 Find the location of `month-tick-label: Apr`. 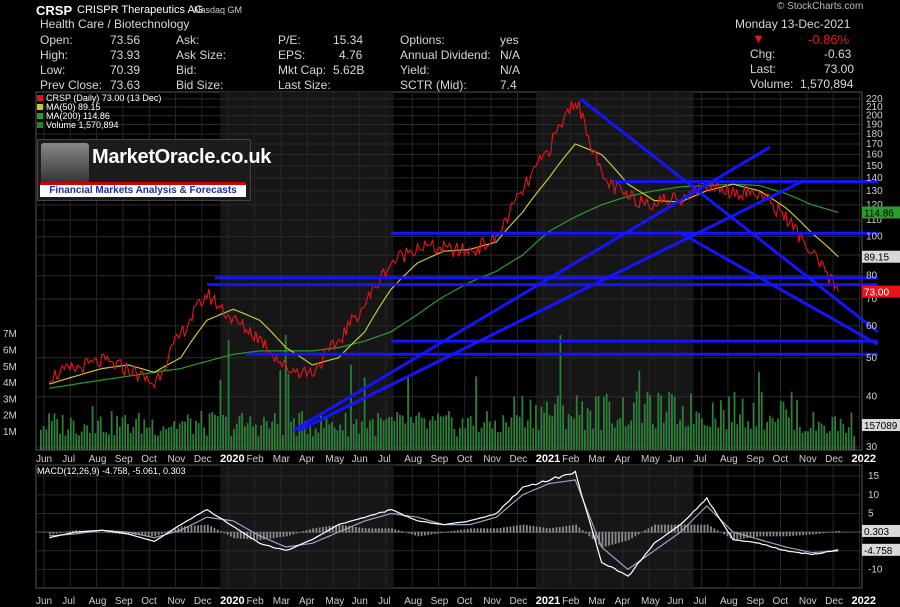

month-tick-label: Apr is located at coordinates (307, 459).